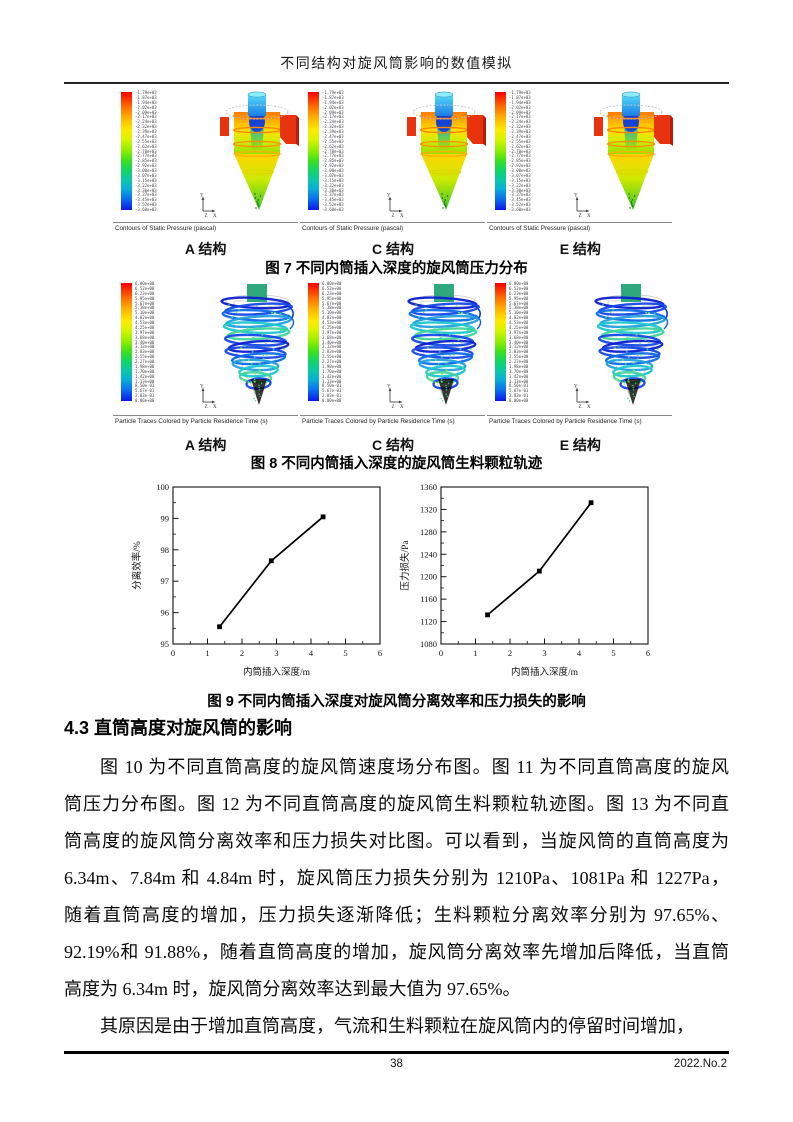 This screenshot has height=1122, width=793. Describe the element at coordinates (332, 391) in the screenshot. I see `colorbar-tick-label: 5.67e-01` at that location.